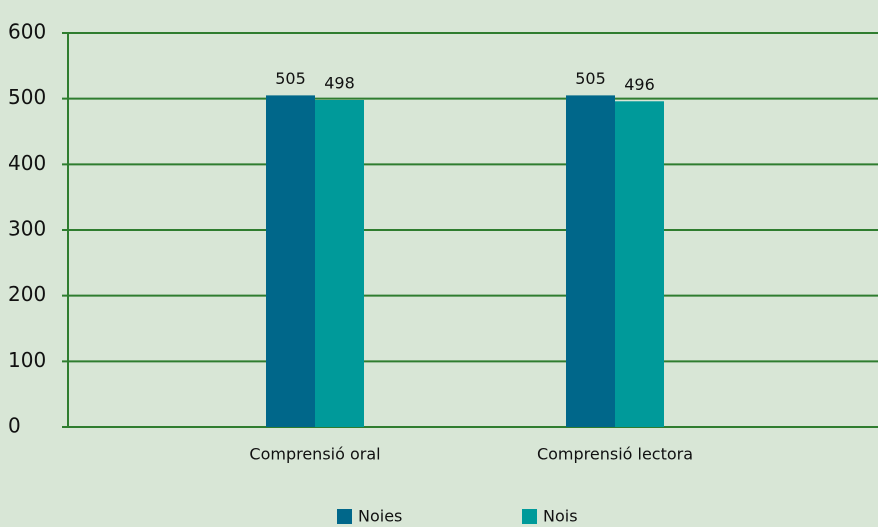 The width and height of the screenshot is (878, 527). What do you see at coordinates (560, 516) in the screenshot?
I see `legend-label: Nois` at bounding box center [560, 516].